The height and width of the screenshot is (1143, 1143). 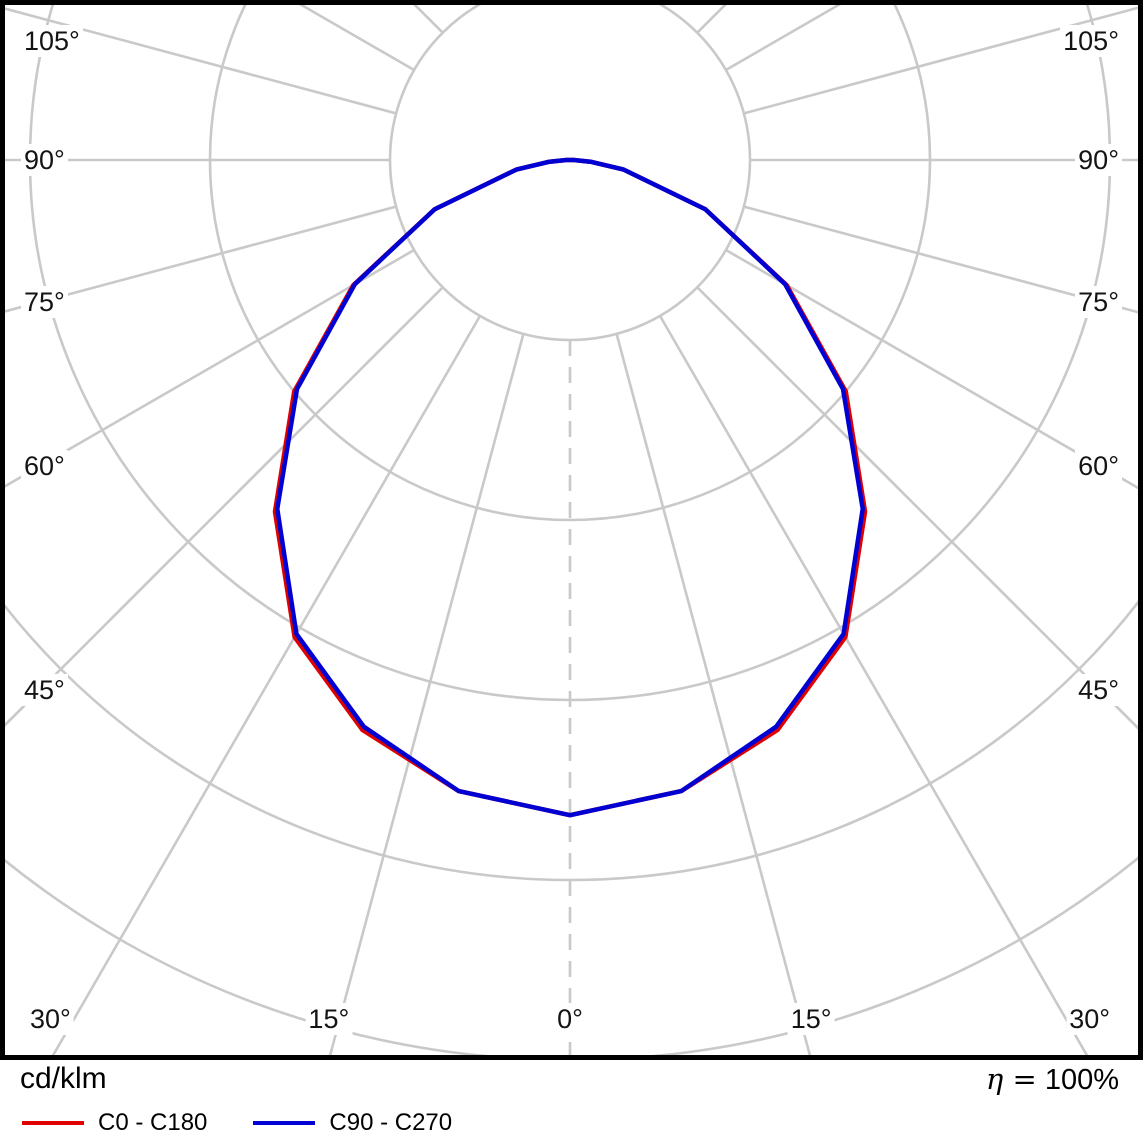 I want to click on polar-grid-ring, so click(x=570, y=173).